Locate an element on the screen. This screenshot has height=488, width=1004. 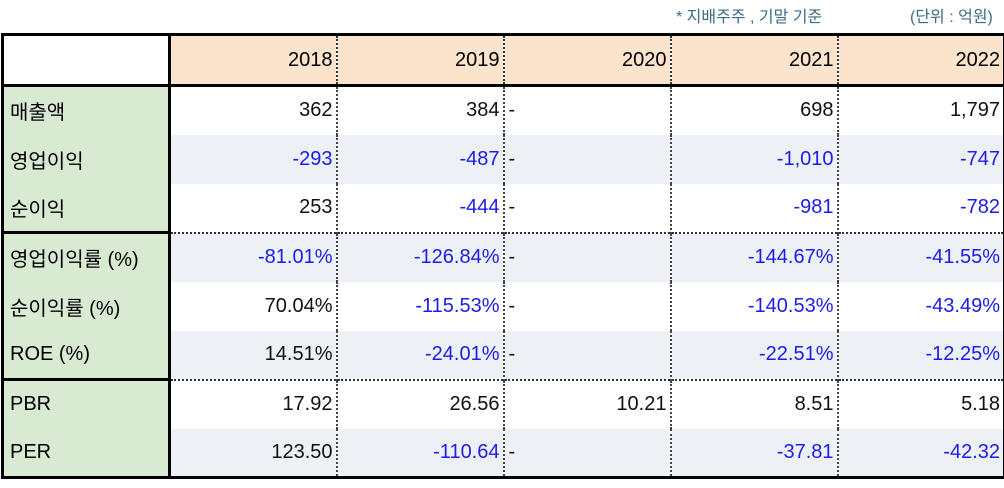
value-cell: -37.81 is located at coordinates (753, 453).